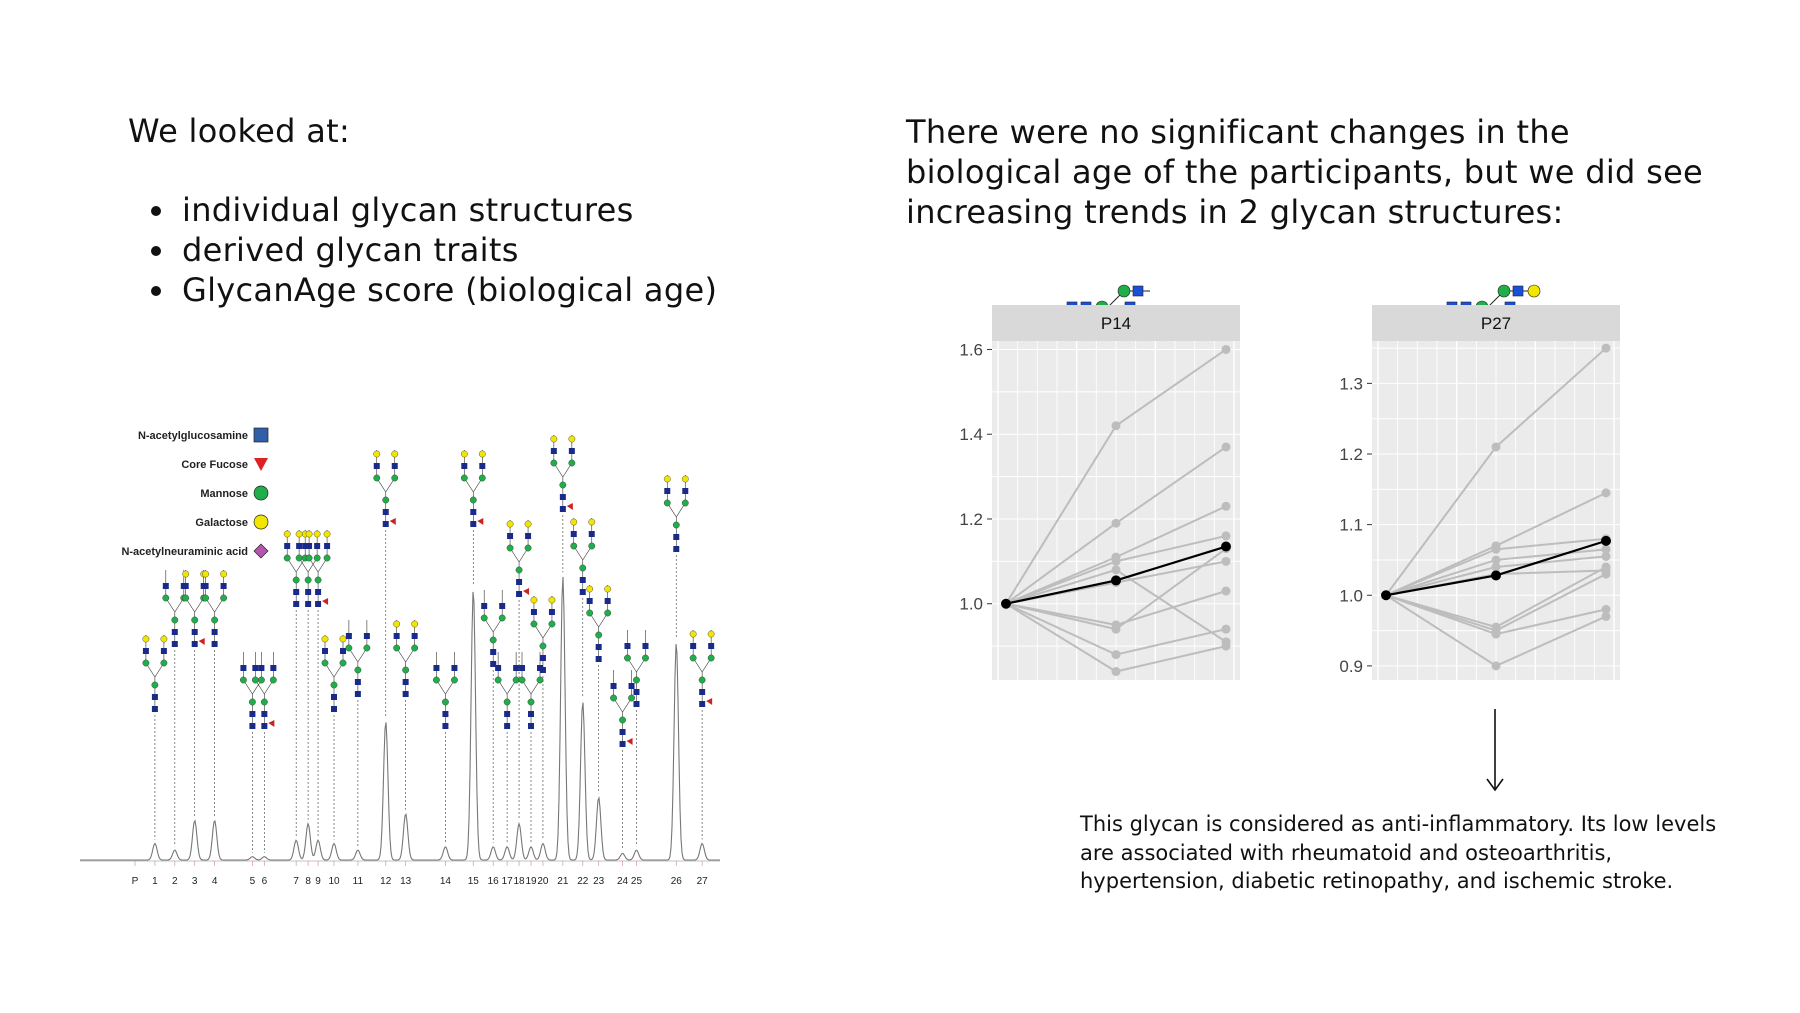 The width and height of the screenshot is (1800, 1013). What do you see at coordinates (135, 881) in the screenshot?
I see `peak-label: P` at bounding box center [135, 881].